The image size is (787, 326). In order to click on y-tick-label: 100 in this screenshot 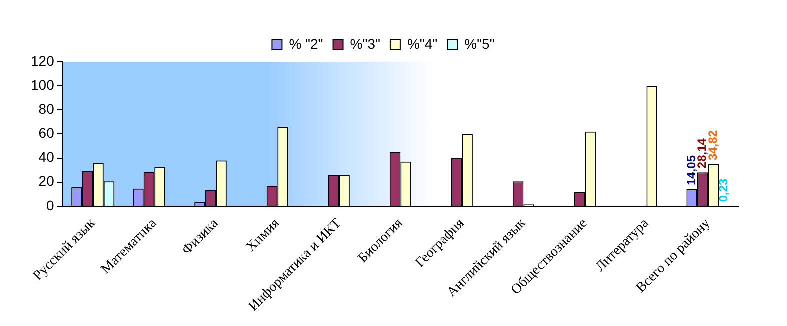, I will do `click(43, 84)`.